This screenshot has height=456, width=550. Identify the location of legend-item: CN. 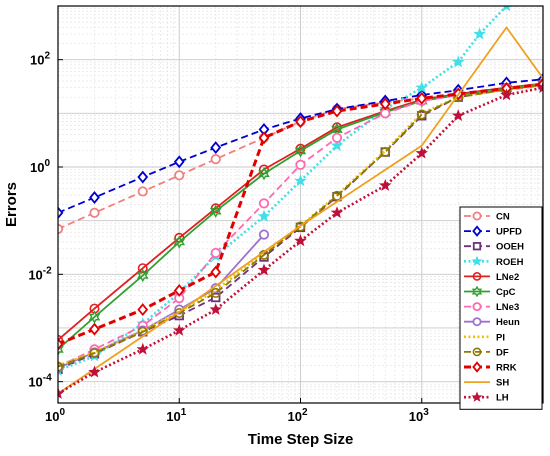
(487, 217).